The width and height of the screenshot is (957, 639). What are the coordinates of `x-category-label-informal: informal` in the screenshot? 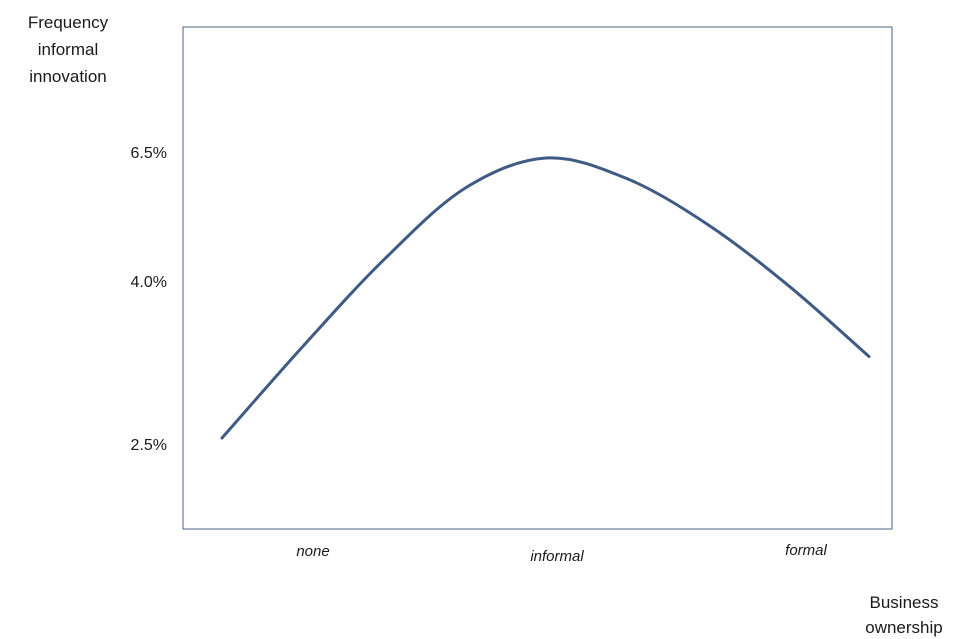 It's located at (557, 556).